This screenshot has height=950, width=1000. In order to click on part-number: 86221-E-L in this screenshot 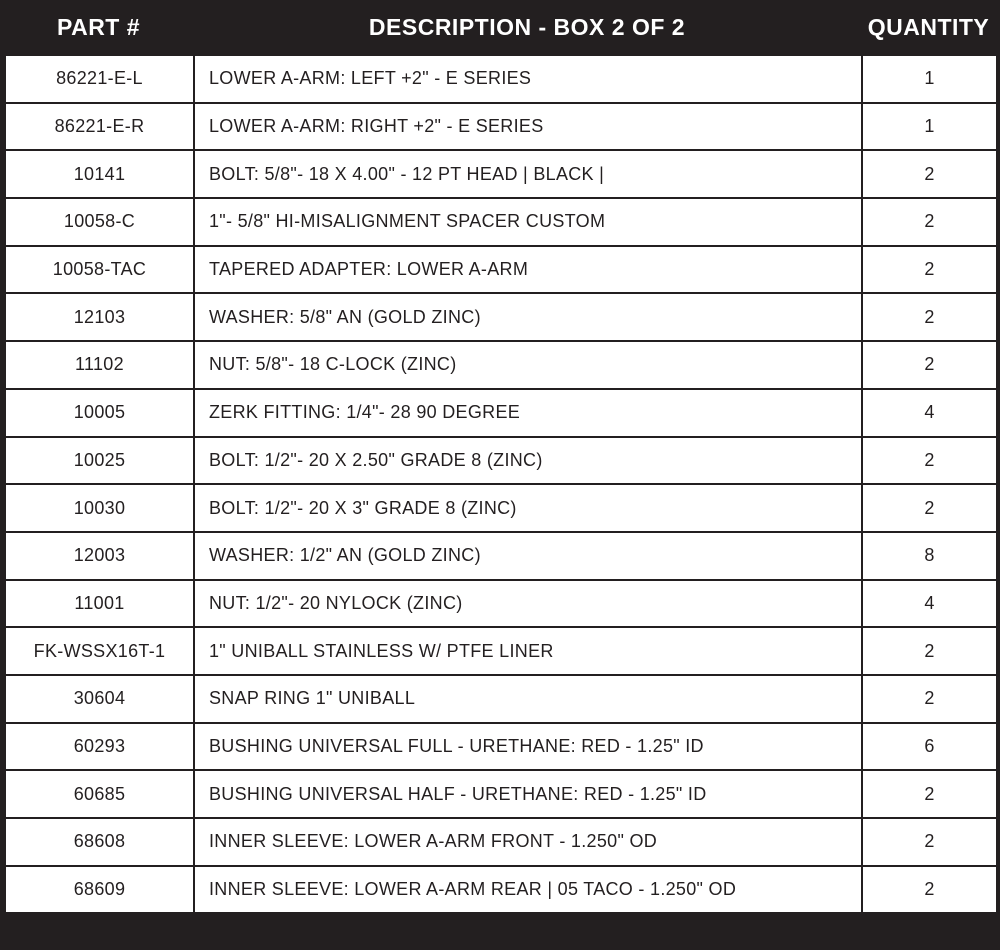, I will do `click(99, 79)`.